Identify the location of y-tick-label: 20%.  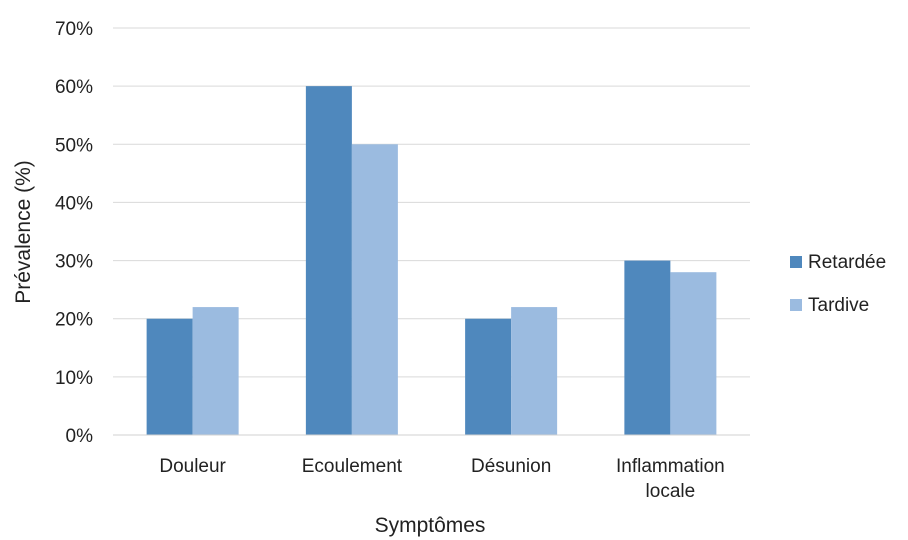
(74, 320).